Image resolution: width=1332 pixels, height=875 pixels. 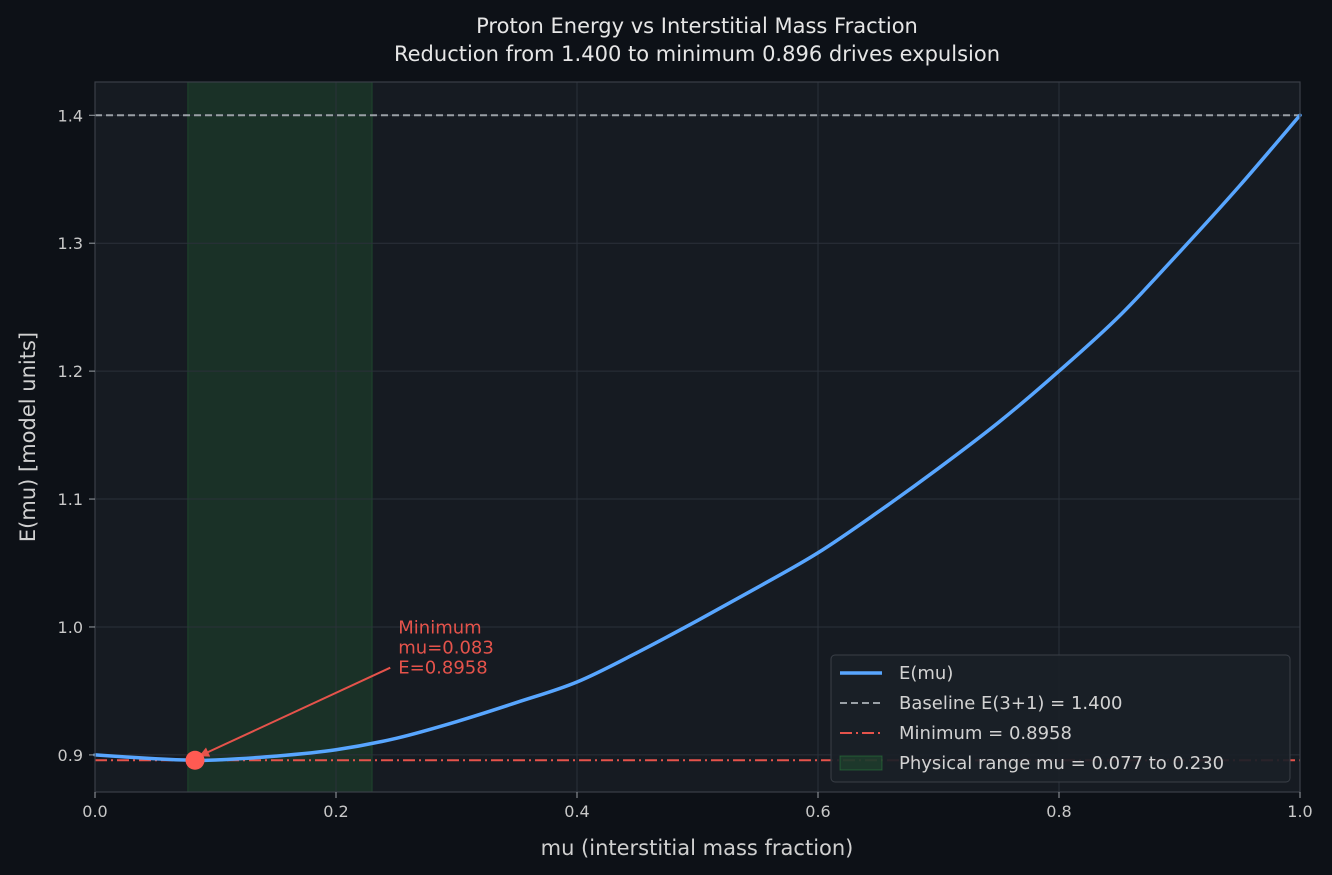 I want to click on legend-box, so click(x=1060, y=718).